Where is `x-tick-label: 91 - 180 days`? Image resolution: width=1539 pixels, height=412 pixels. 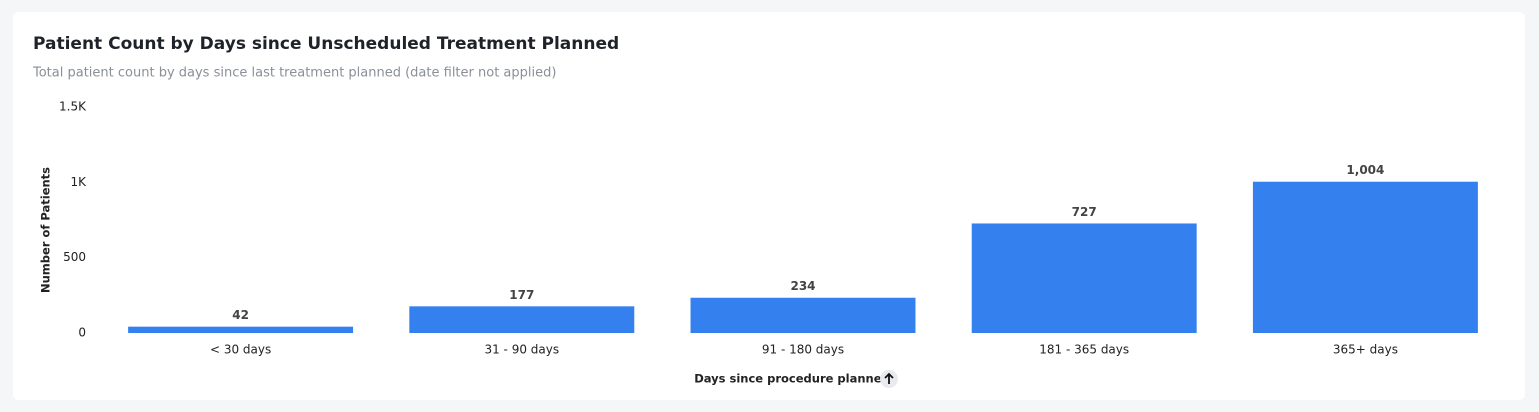
x-tick-label: 91 - 180 days is located at coordinates (803, 350).